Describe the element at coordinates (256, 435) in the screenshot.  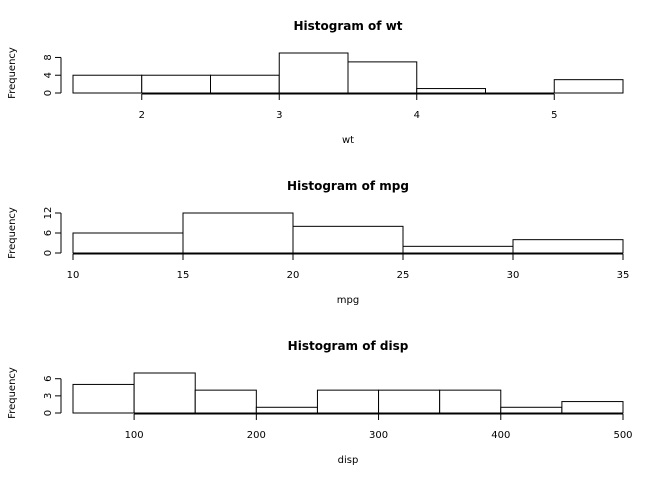
I see `x-tick-label: 200` at that location.